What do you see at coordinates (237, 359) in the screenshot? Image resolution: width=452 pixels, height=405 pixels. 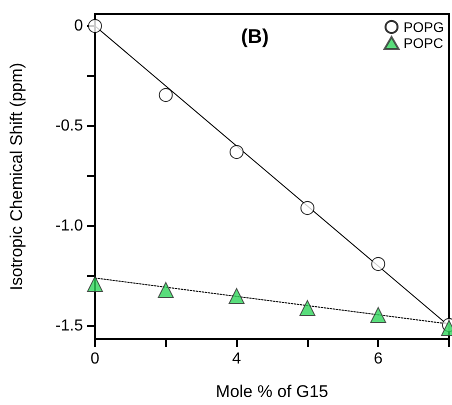 I see `x-tick-label: 4` at bounding box center [237, 359].